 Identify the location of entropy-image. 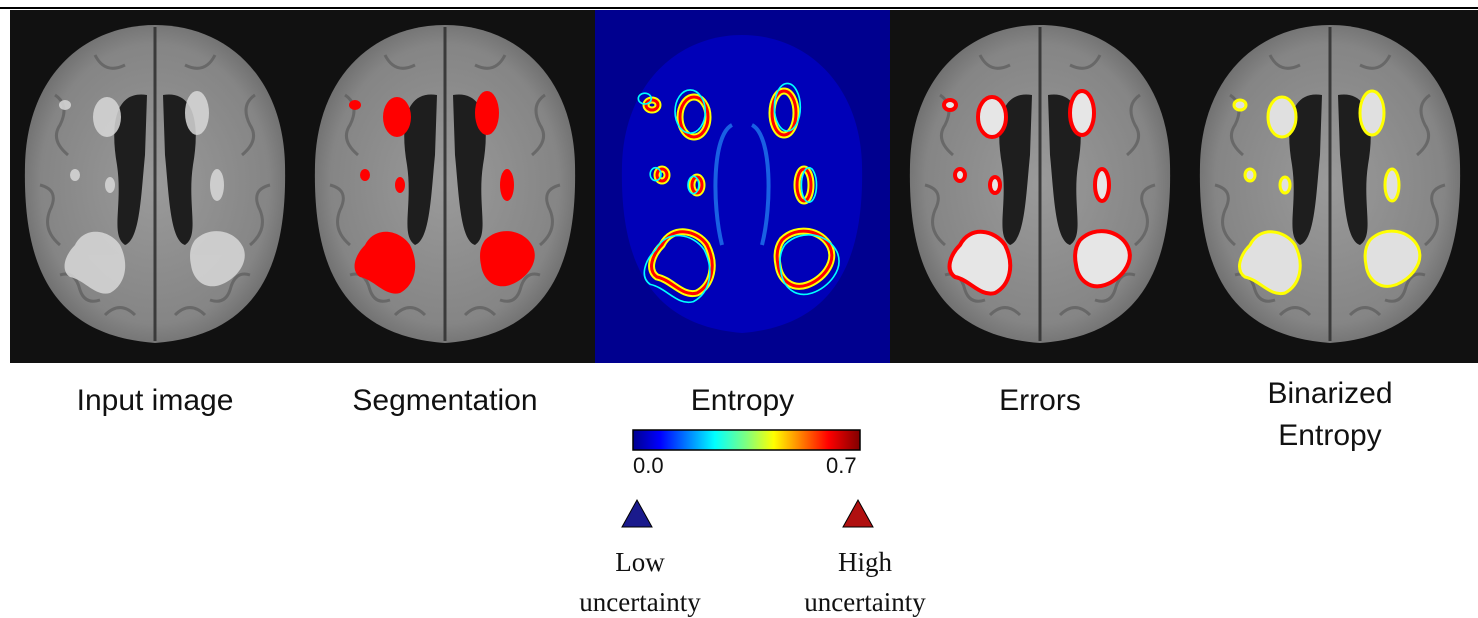
(742, 186).